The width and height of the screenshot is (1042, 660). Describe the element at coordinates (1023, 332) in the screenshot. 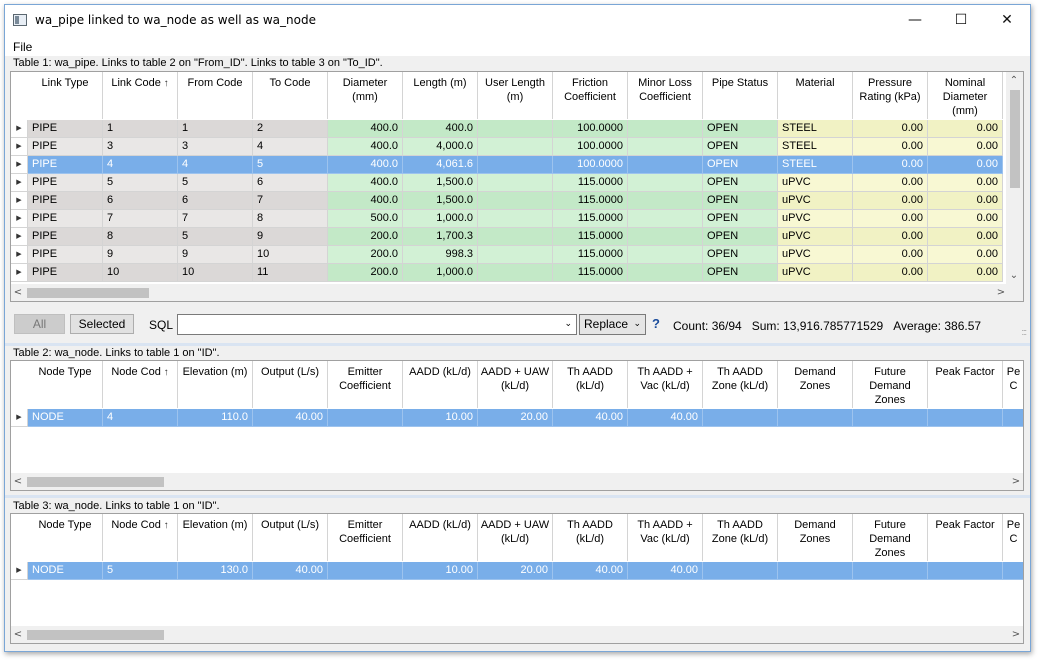

I see `resize-grip-icon: :::` at that location.